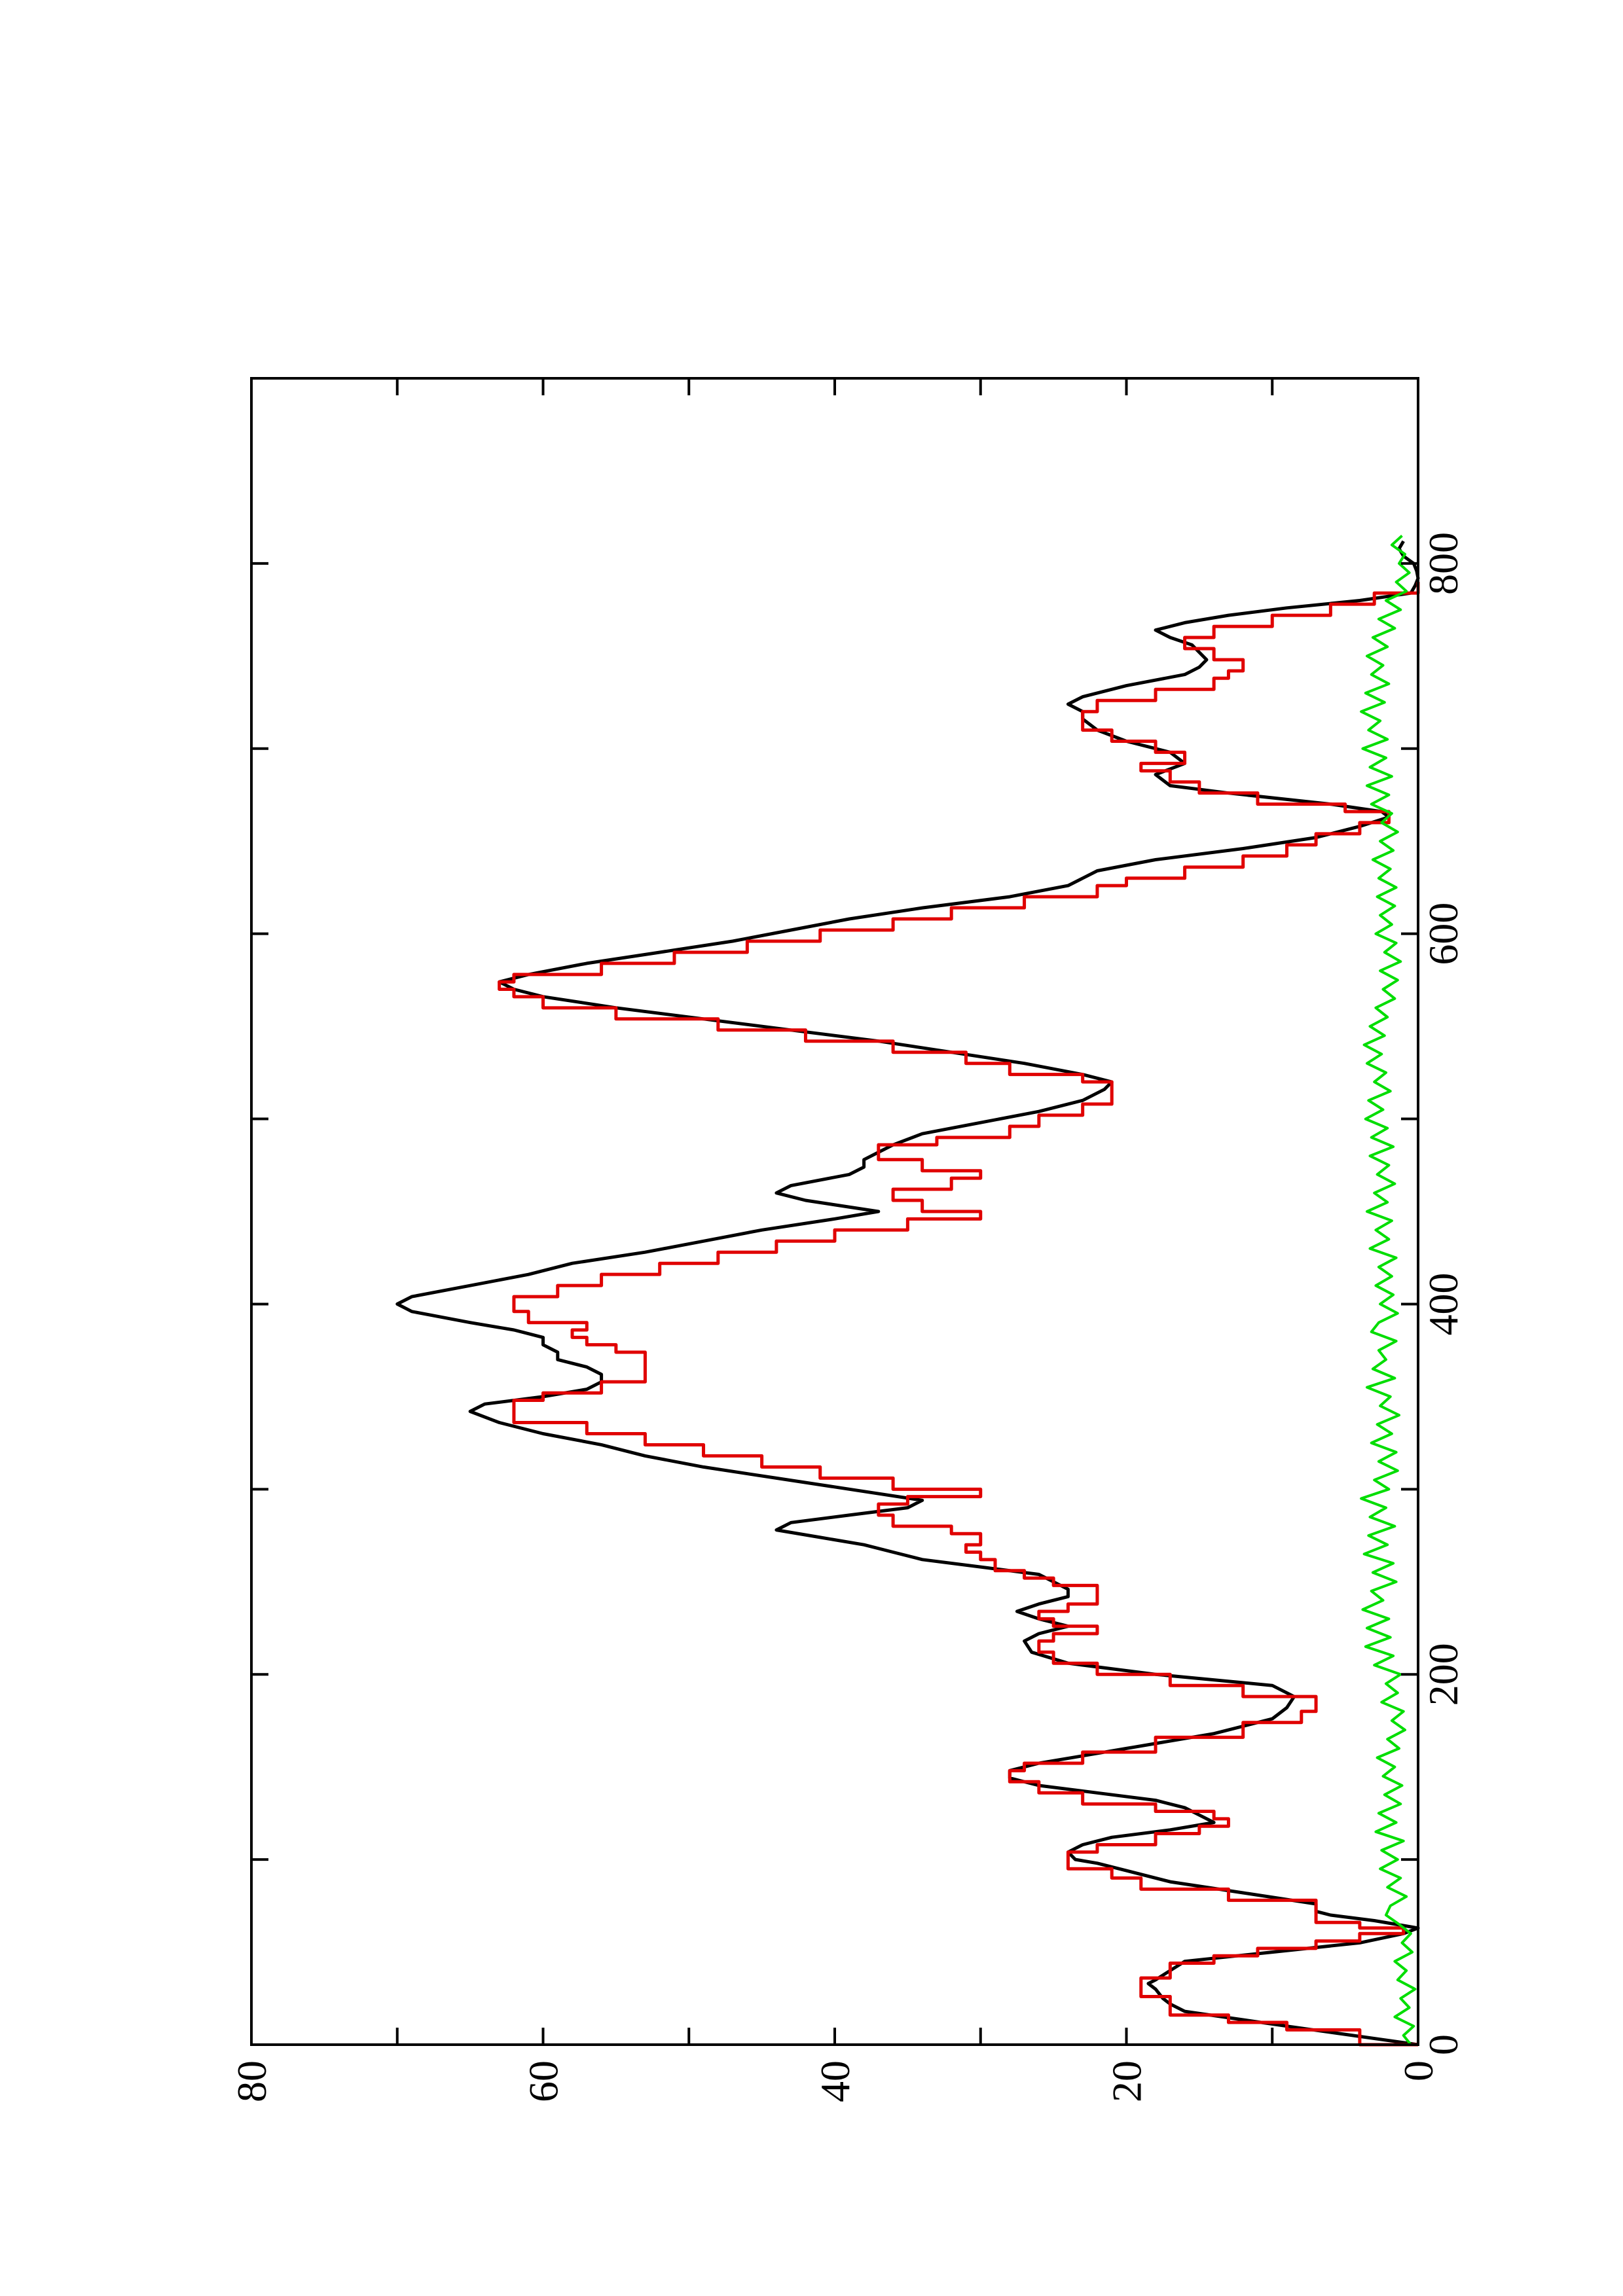 The image size is (1623, 2296). Describe the element at coordinates (1127, 2081) in the screenshot. I see `y-tick-label: 20` at that location.